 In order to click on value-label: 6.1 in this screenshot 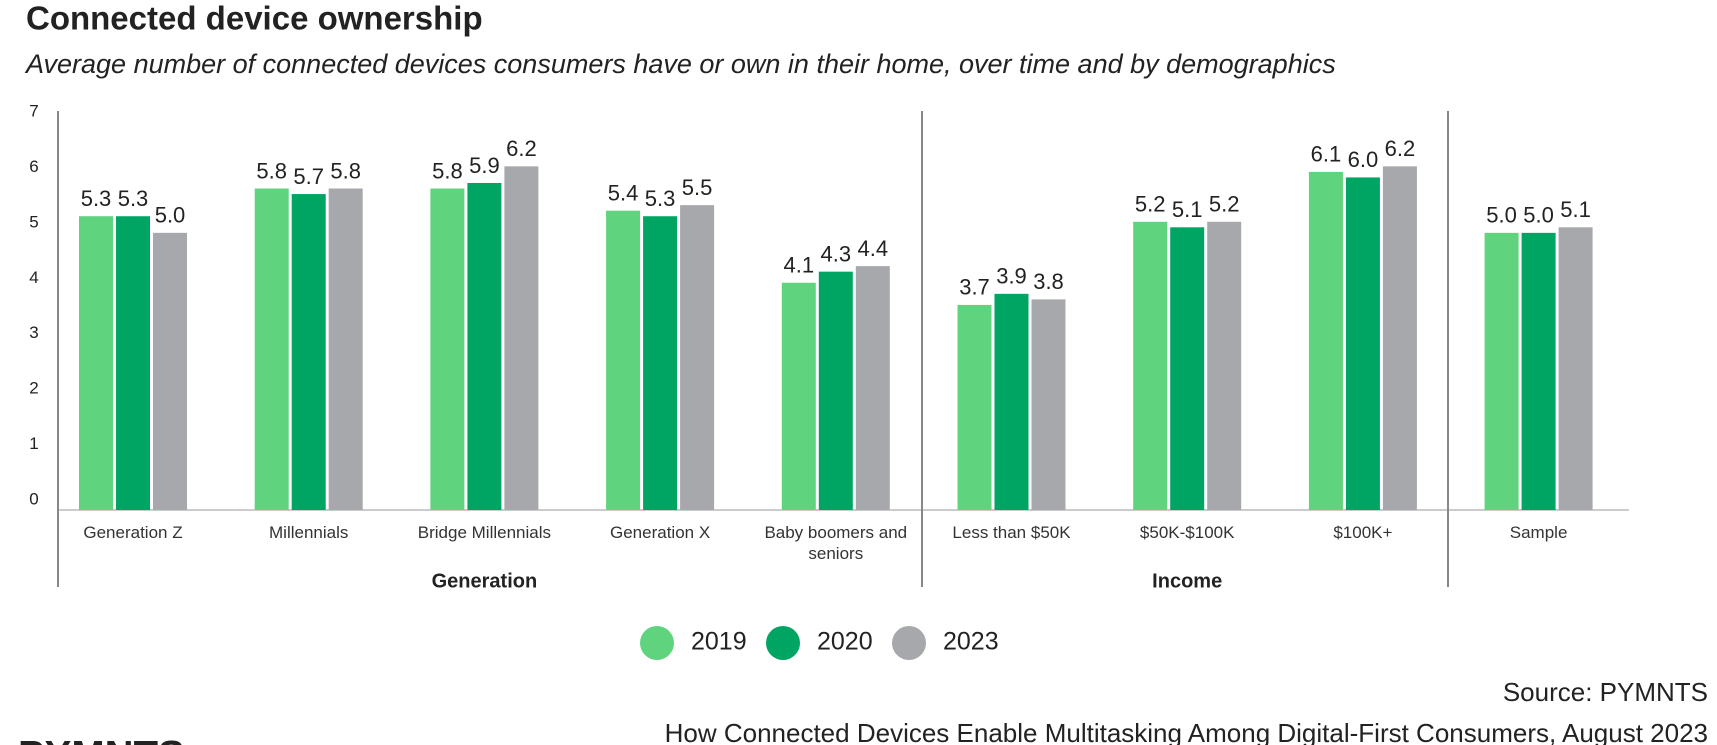, I will do `click(1326, 154)`.